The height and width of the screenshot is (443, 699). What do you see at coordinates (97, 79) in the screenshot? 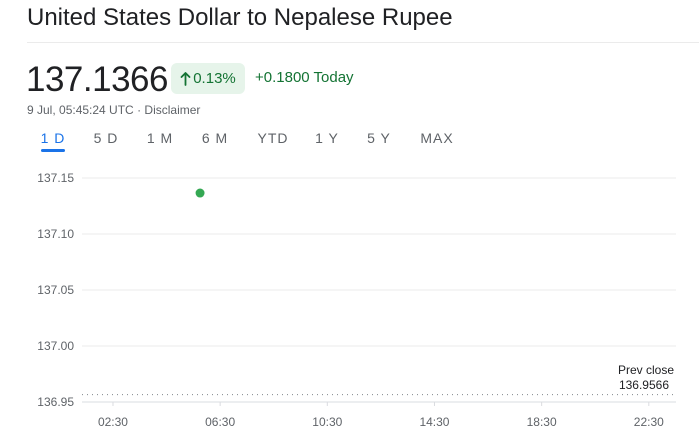
I see `current-price: 137.1366` at bounding box center [97, 79].